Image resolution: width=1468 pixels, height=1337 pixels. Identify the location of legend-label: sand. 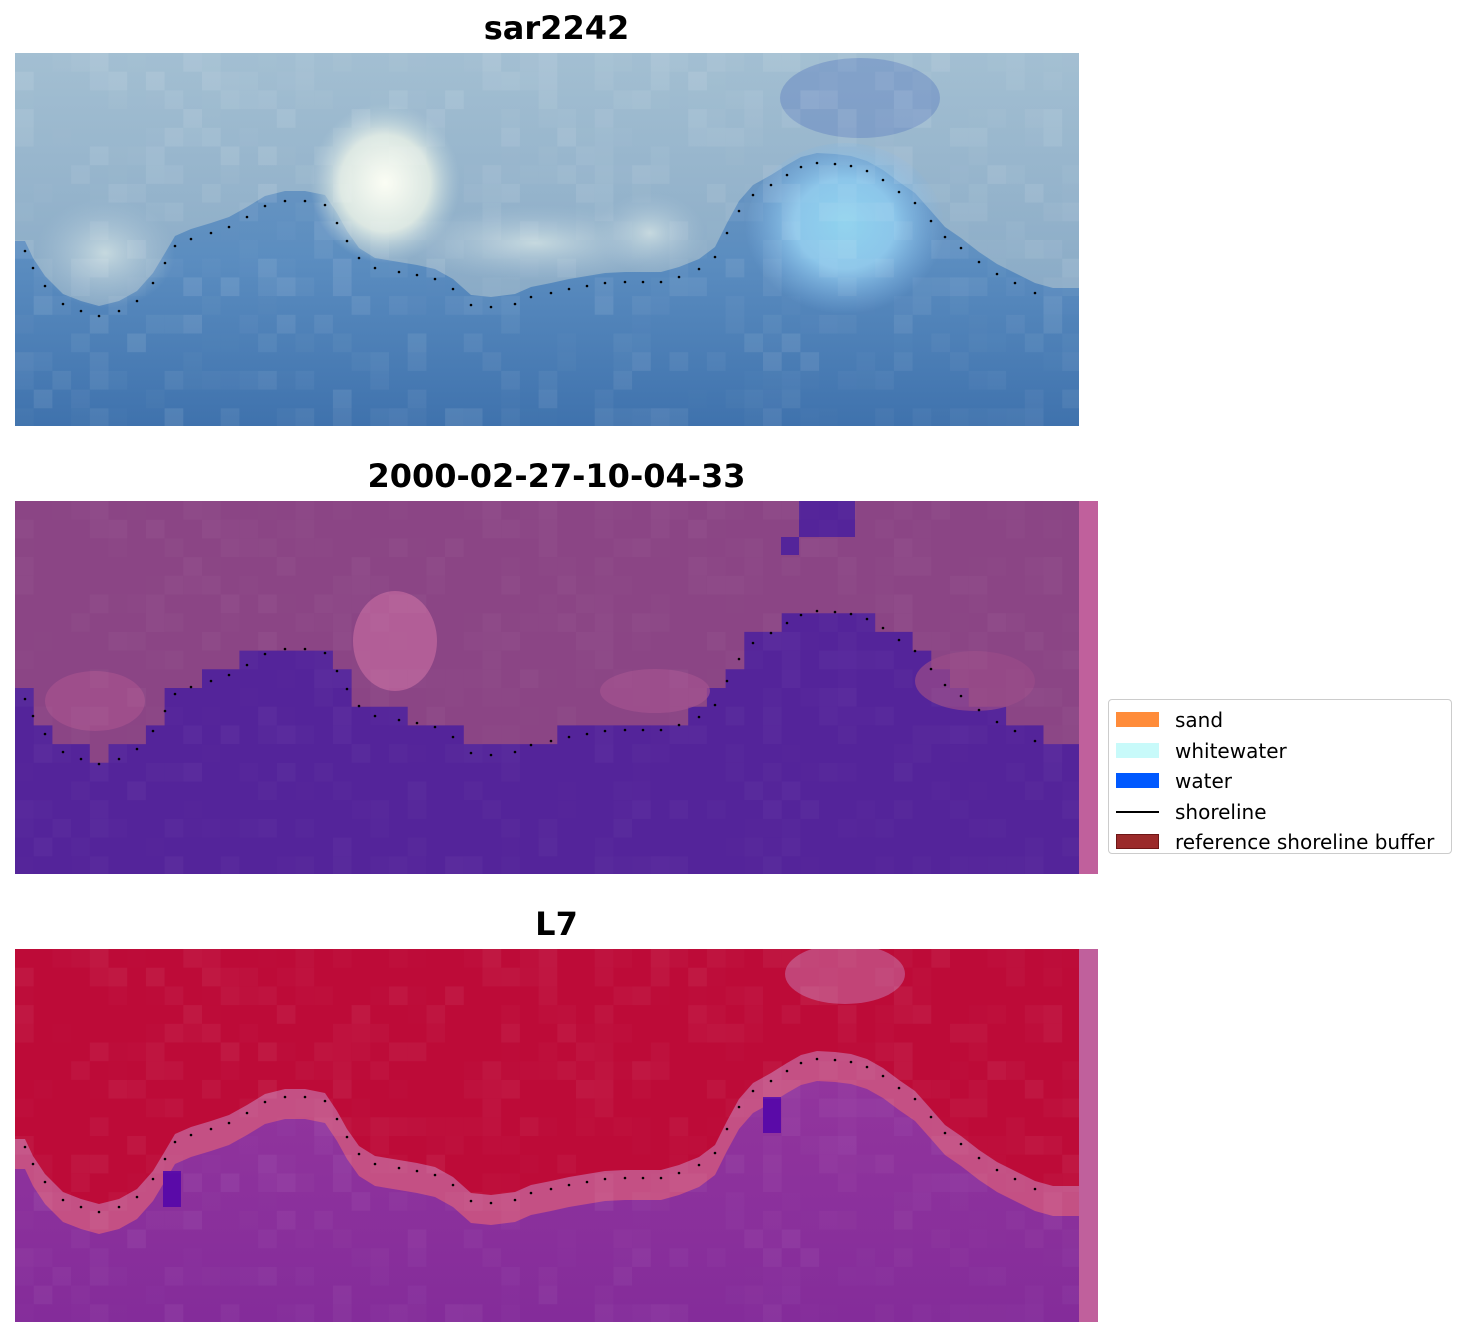
(1199, 720).